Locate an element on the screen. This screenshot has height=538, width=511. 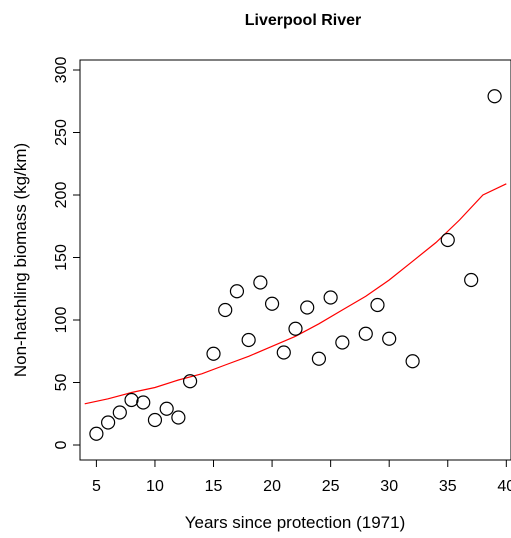
x-tick-label: 10 is located at coordinates (155, 486).